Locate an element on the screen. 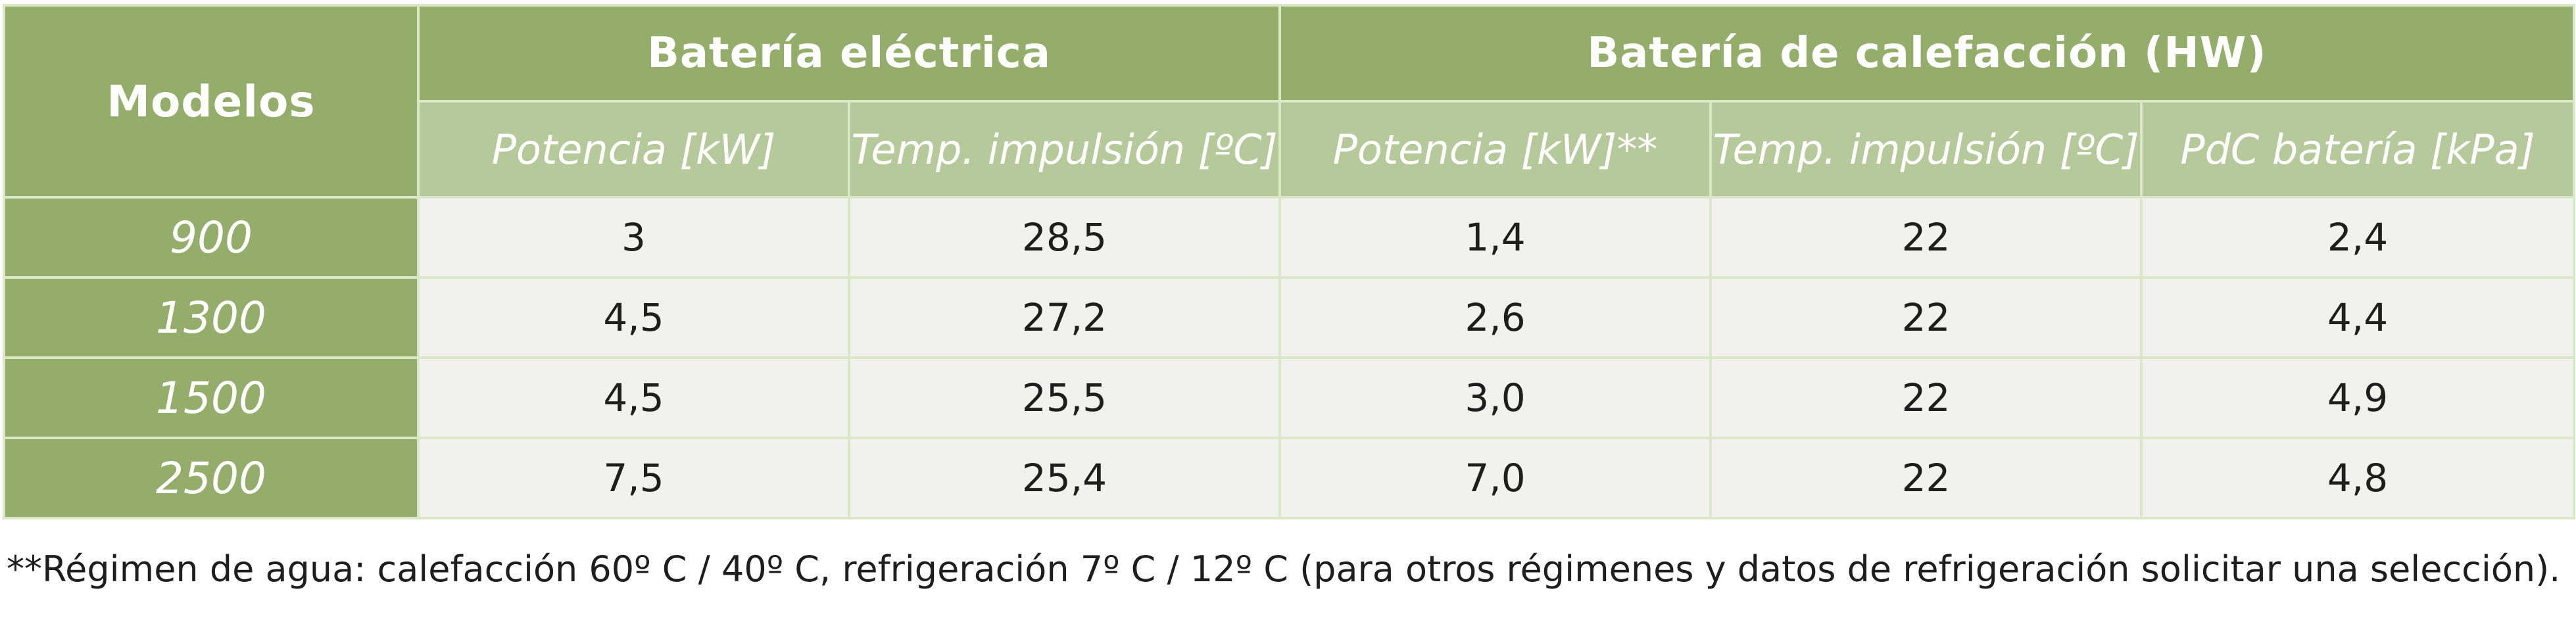 The width and height of the screenshot is (2576, 622). models-header: Modelos is located at coordinates (212, 101).